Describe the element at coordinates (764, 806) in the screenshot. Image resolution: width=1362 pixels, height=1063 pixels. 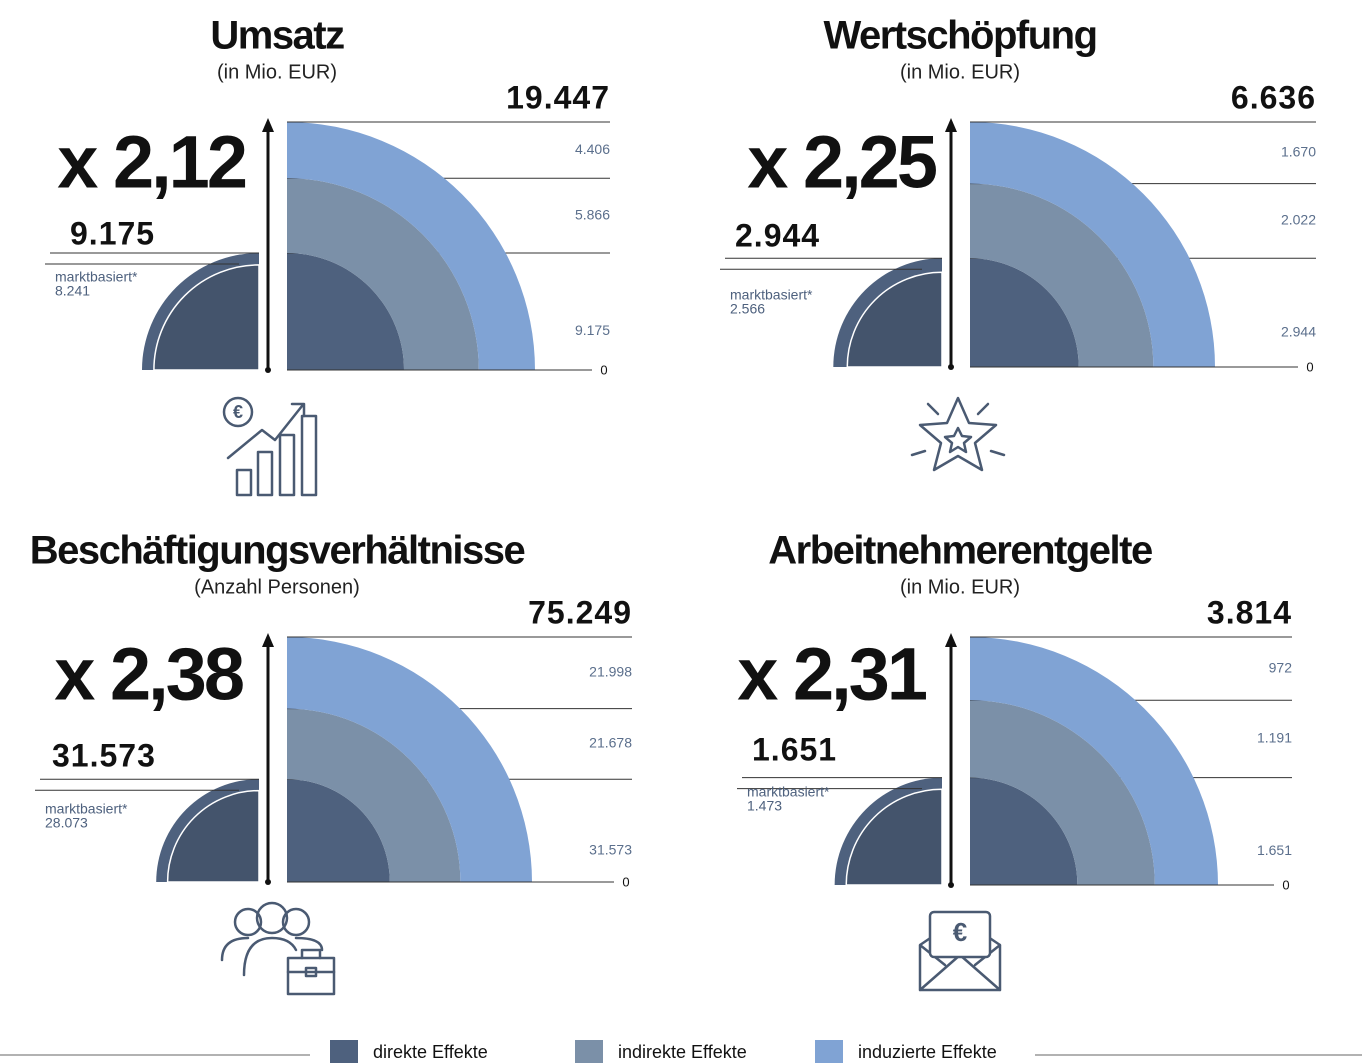
I see `marktbasiert-value: 1.473` at that location.